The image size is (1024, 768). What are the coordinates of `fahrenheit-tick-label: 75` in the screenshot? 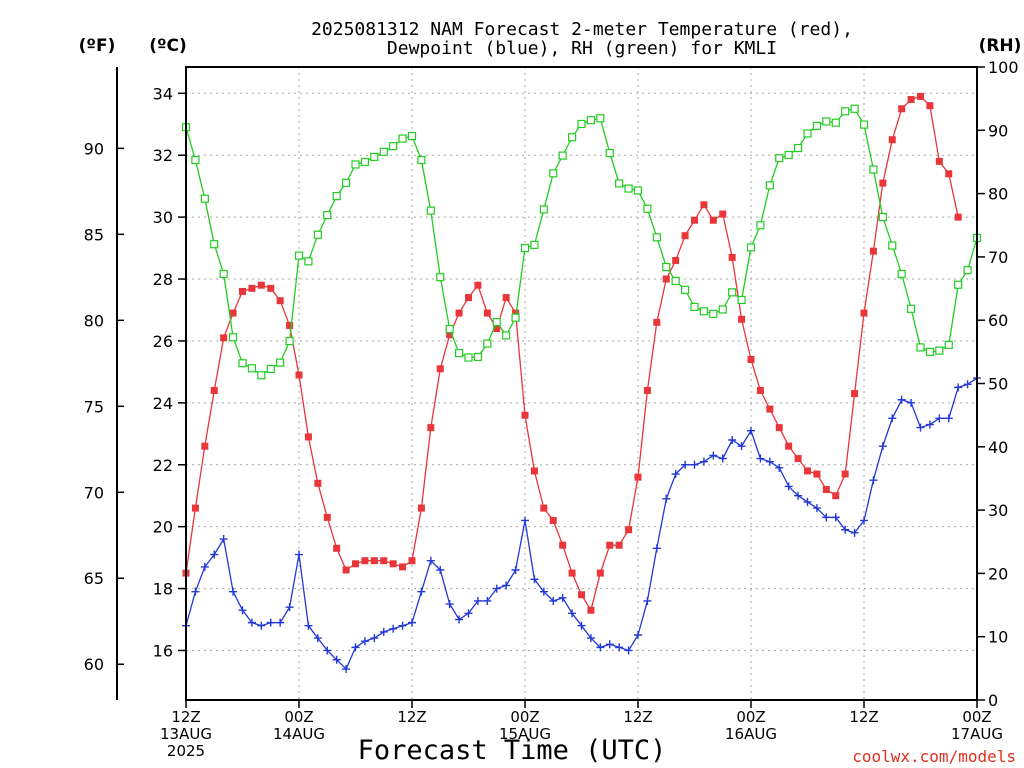 It's located at (94, 406).